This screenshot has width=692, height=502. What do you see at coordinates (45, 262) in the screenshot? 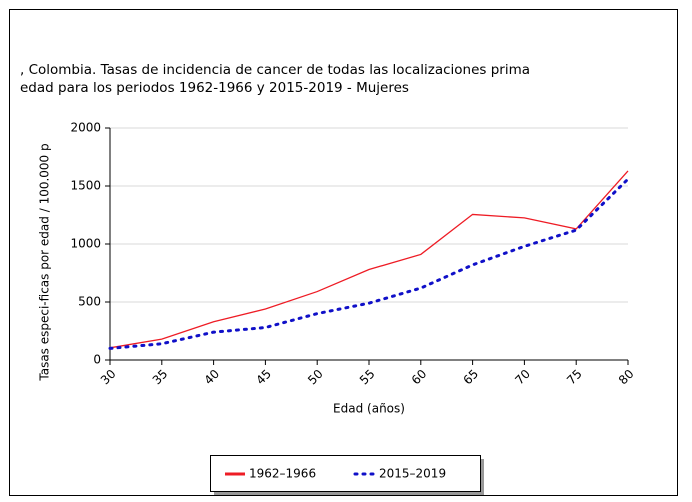
I see `y-axis-label: Tasas especi-ficas por edad / 100.000 p` at bounding box center [45, 262].